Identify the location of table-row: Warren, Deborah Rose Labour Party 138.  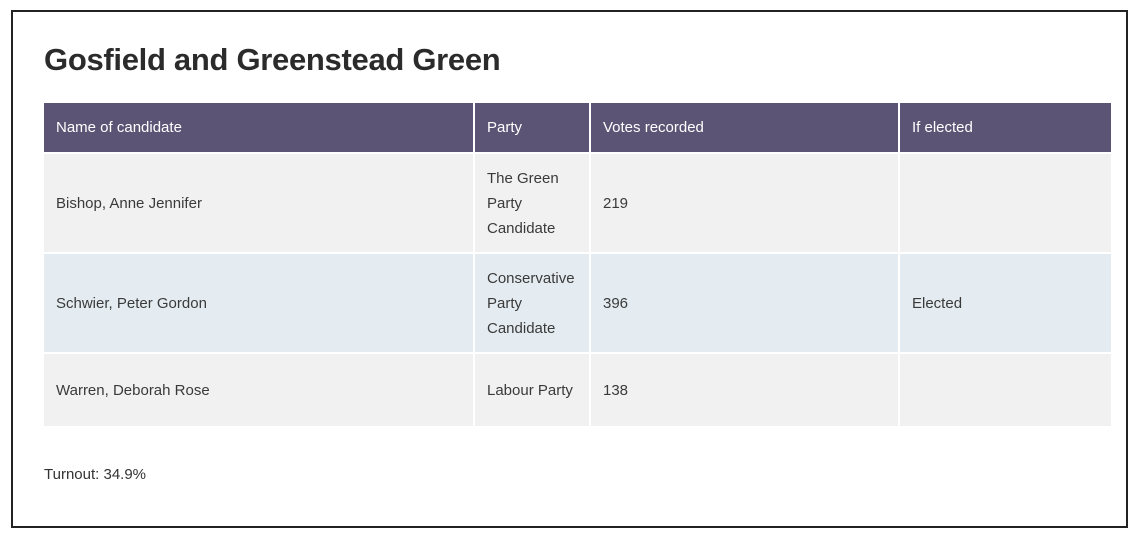
(577, 389).